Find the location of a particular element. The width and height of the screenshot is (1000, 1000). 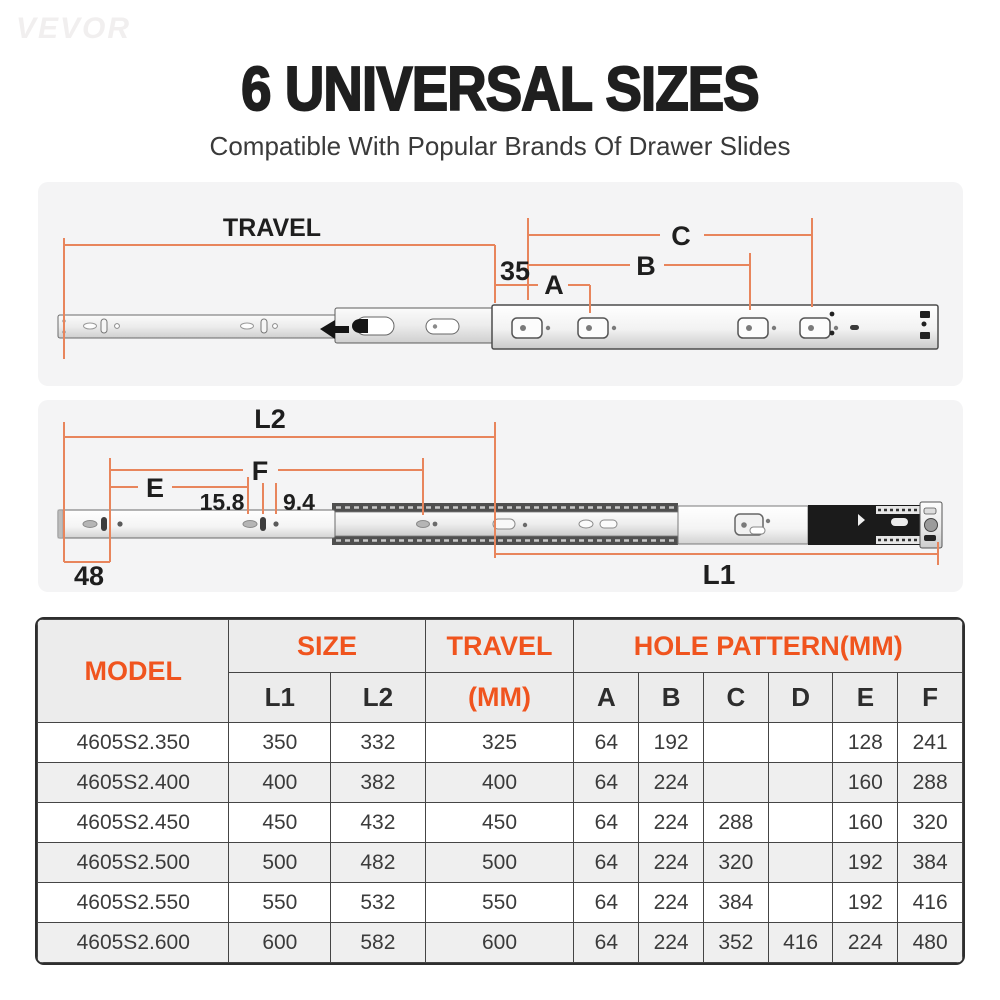

header-col-f: F is located at coordinates (930, 697).